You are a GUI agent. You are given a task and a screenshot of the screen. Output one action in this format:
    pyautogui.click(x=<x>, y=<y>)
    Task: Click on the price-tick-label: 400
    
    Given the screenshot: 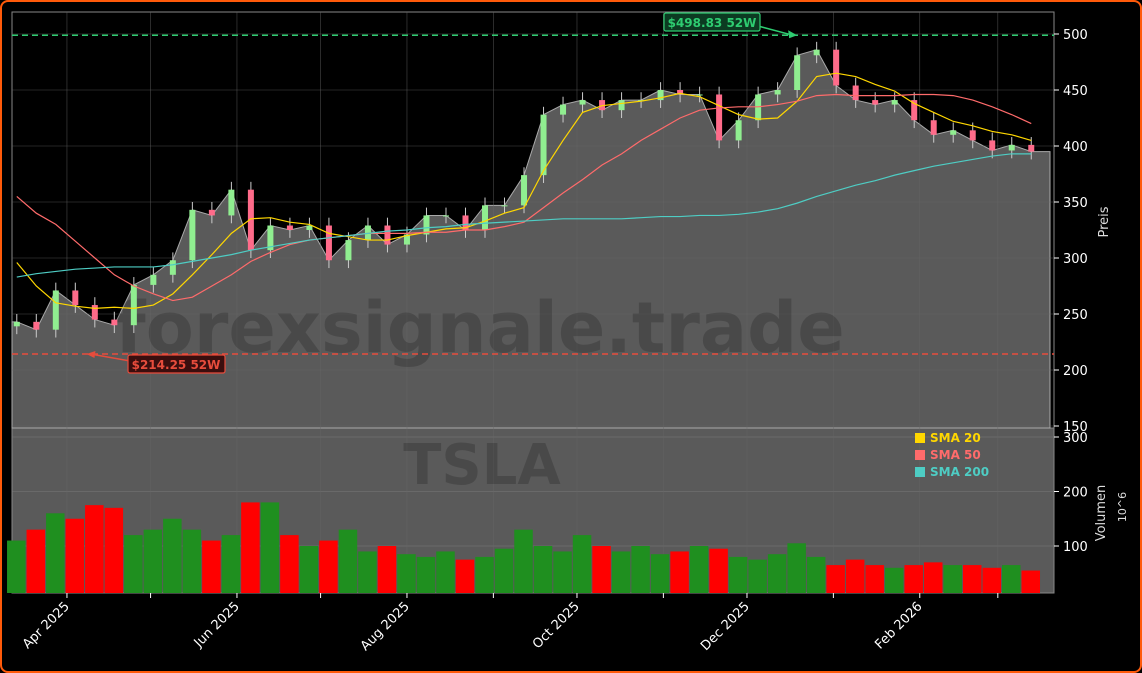 What is the action you would take?
    pyautogui.click(x=1075, y=147)
    